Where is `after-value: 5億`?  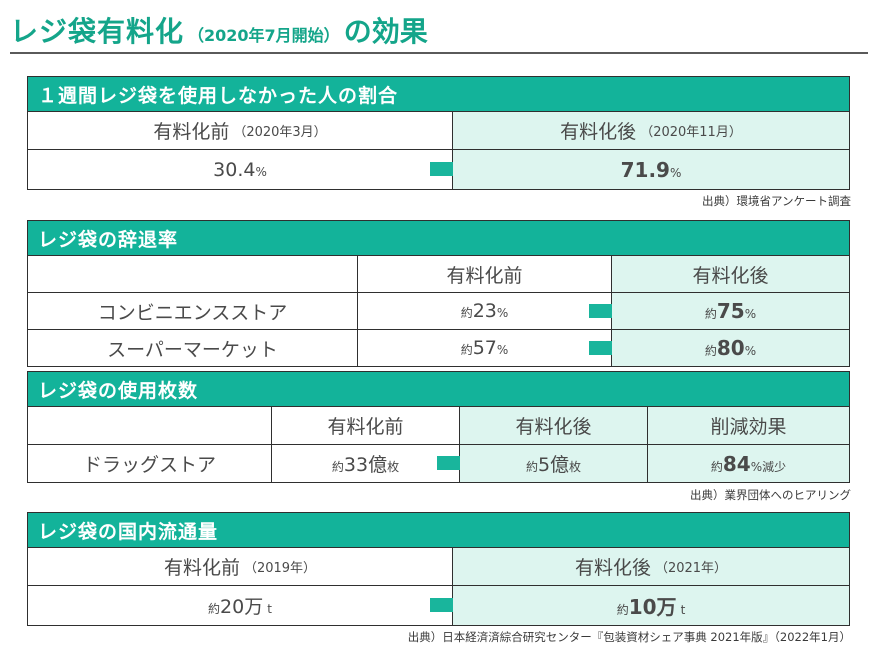
after-value: 5億 is located at coordinates (553, 465).